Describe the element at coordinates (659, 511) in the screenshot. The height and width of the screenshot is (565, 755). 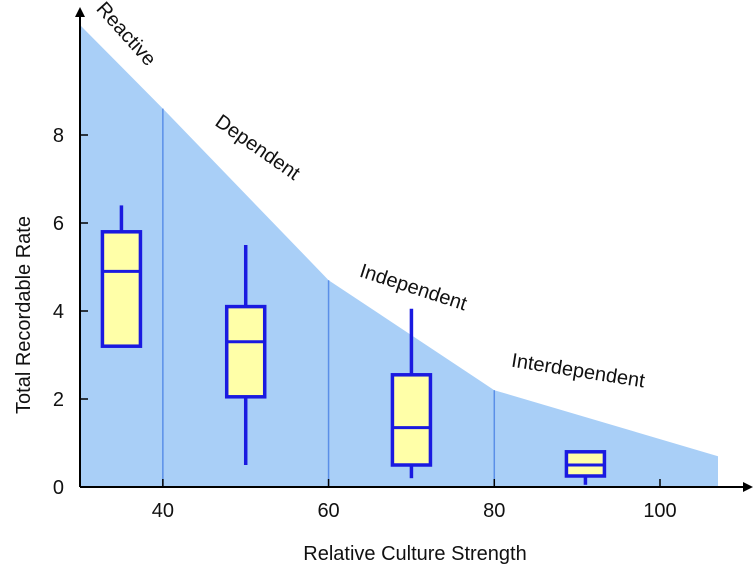
I see `x-tick-label: 100` at that location.